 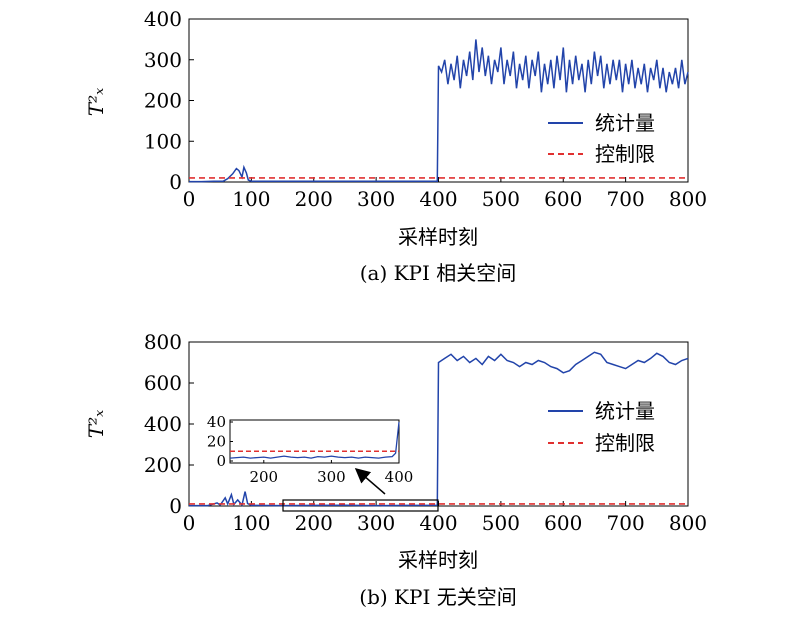 I want to click on b-xtick-label: 800, so click(x=688, y=523).